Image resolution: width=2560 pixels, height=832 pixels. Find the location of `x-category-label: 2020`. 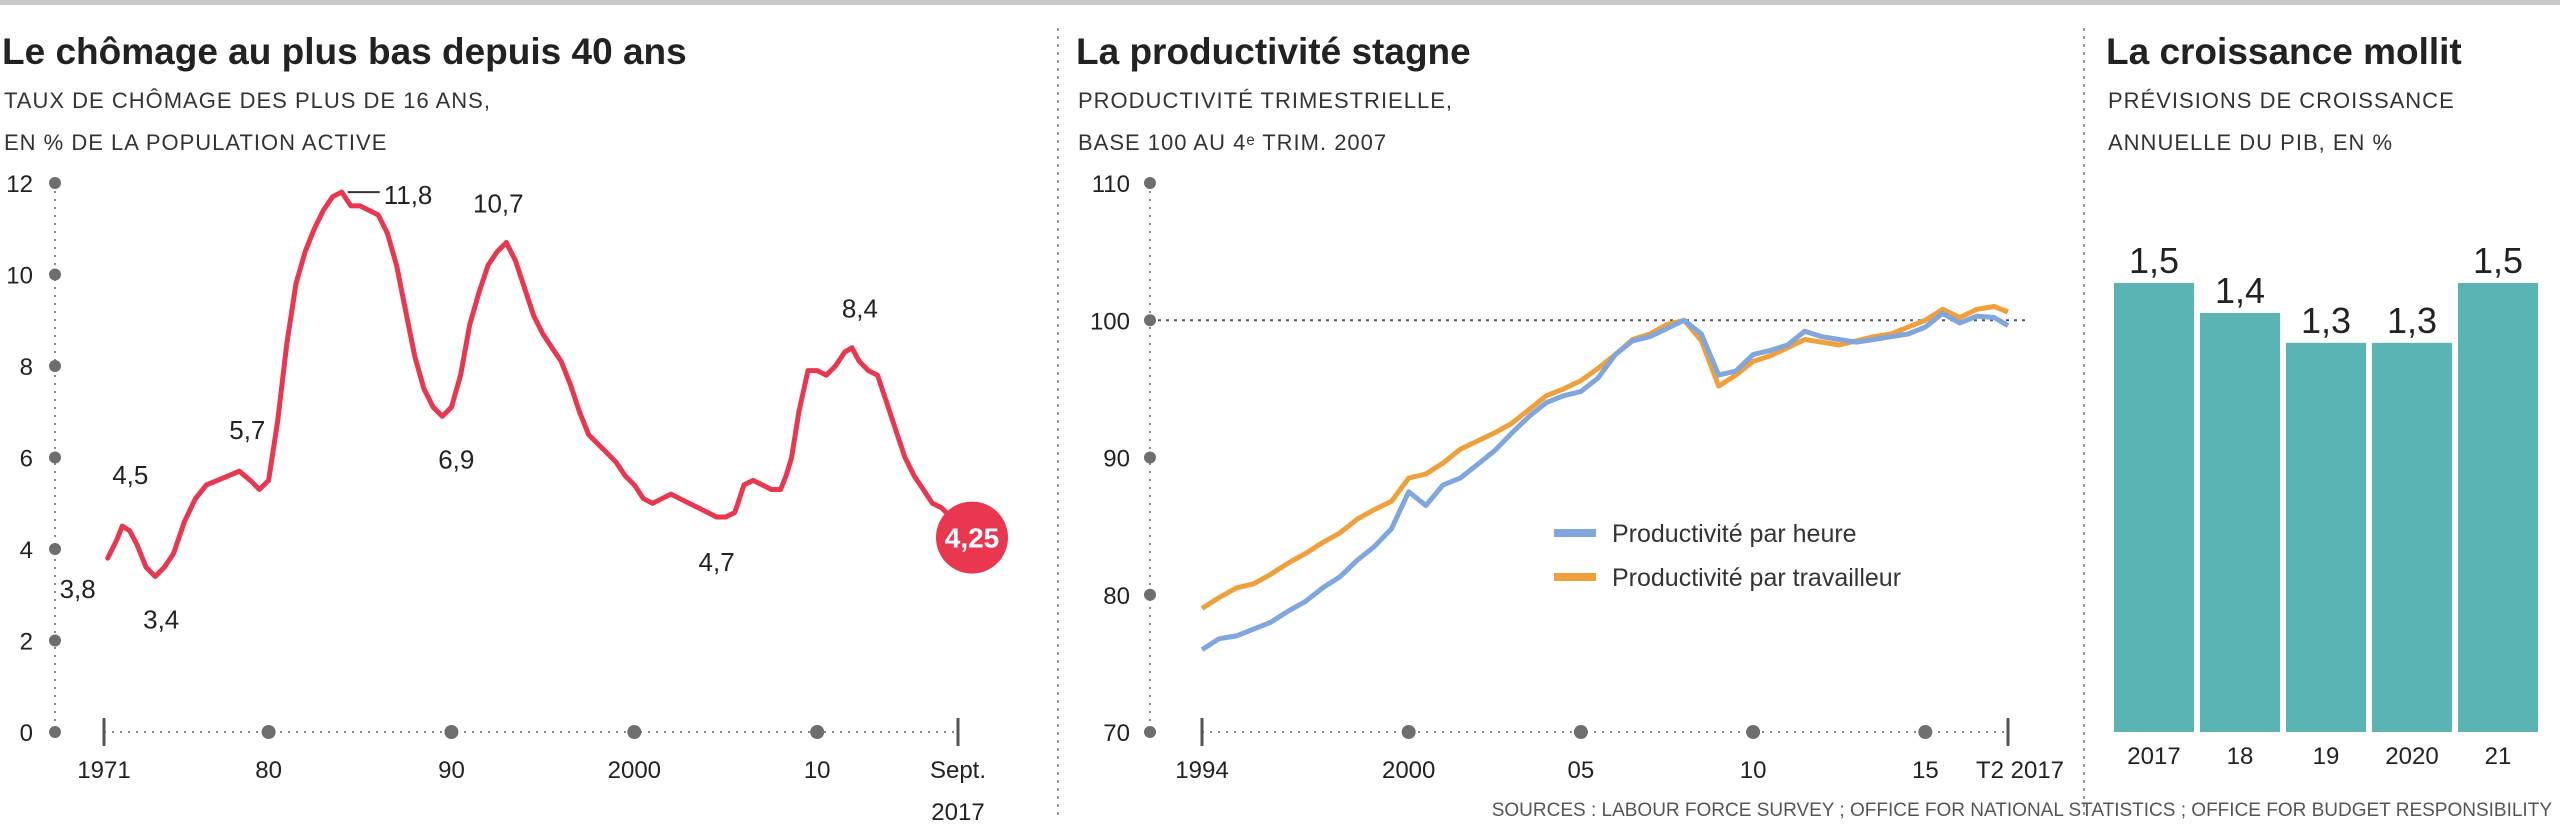

x-category-label: 2020 is located at coordinates (2411, 756).